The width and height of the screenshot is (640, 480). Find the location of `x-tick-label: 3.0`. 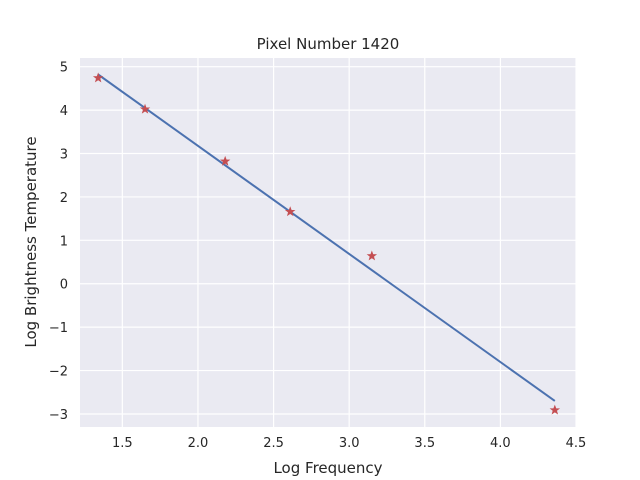

x-tick-label: 3.0 is located at coordinates (349, 443).